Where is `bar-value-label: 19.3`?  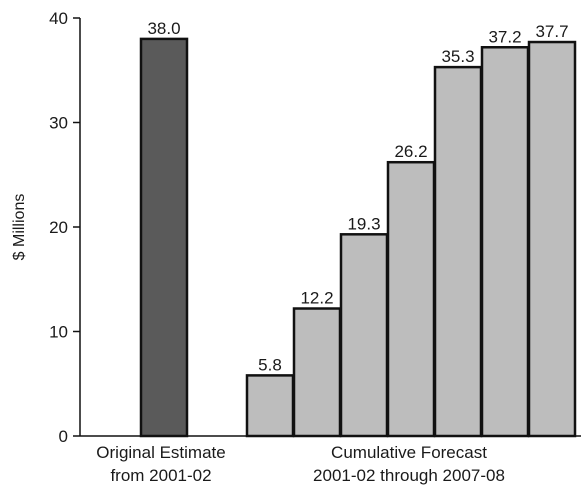
bar-value-label: 19.3 is located at coordinates (363, 223).